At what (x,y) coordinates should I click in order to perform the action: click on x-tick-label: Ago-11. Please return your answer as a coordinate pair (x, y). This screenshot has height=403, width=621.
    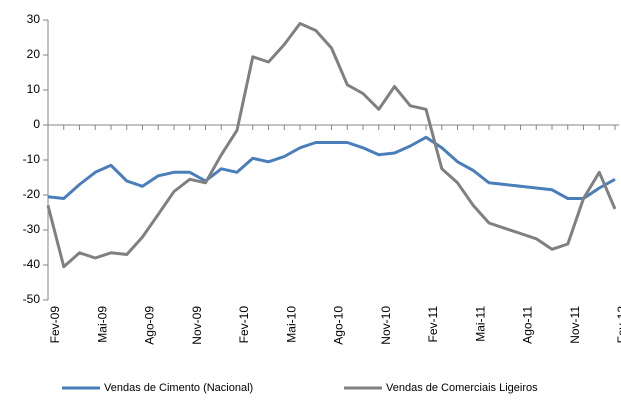
    Looking at the image, I should click on (528, 325).